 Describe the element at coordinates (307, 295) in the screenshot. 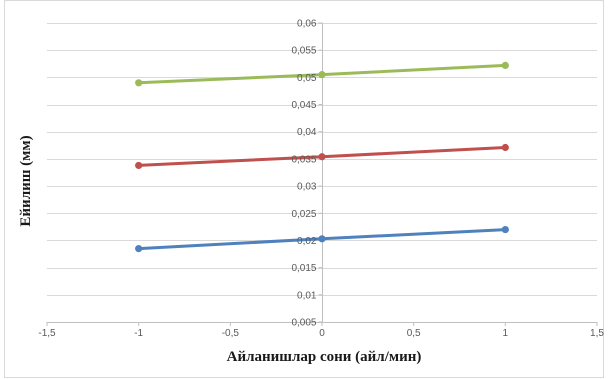

I see `y-tick-label: 0,01` at that location.